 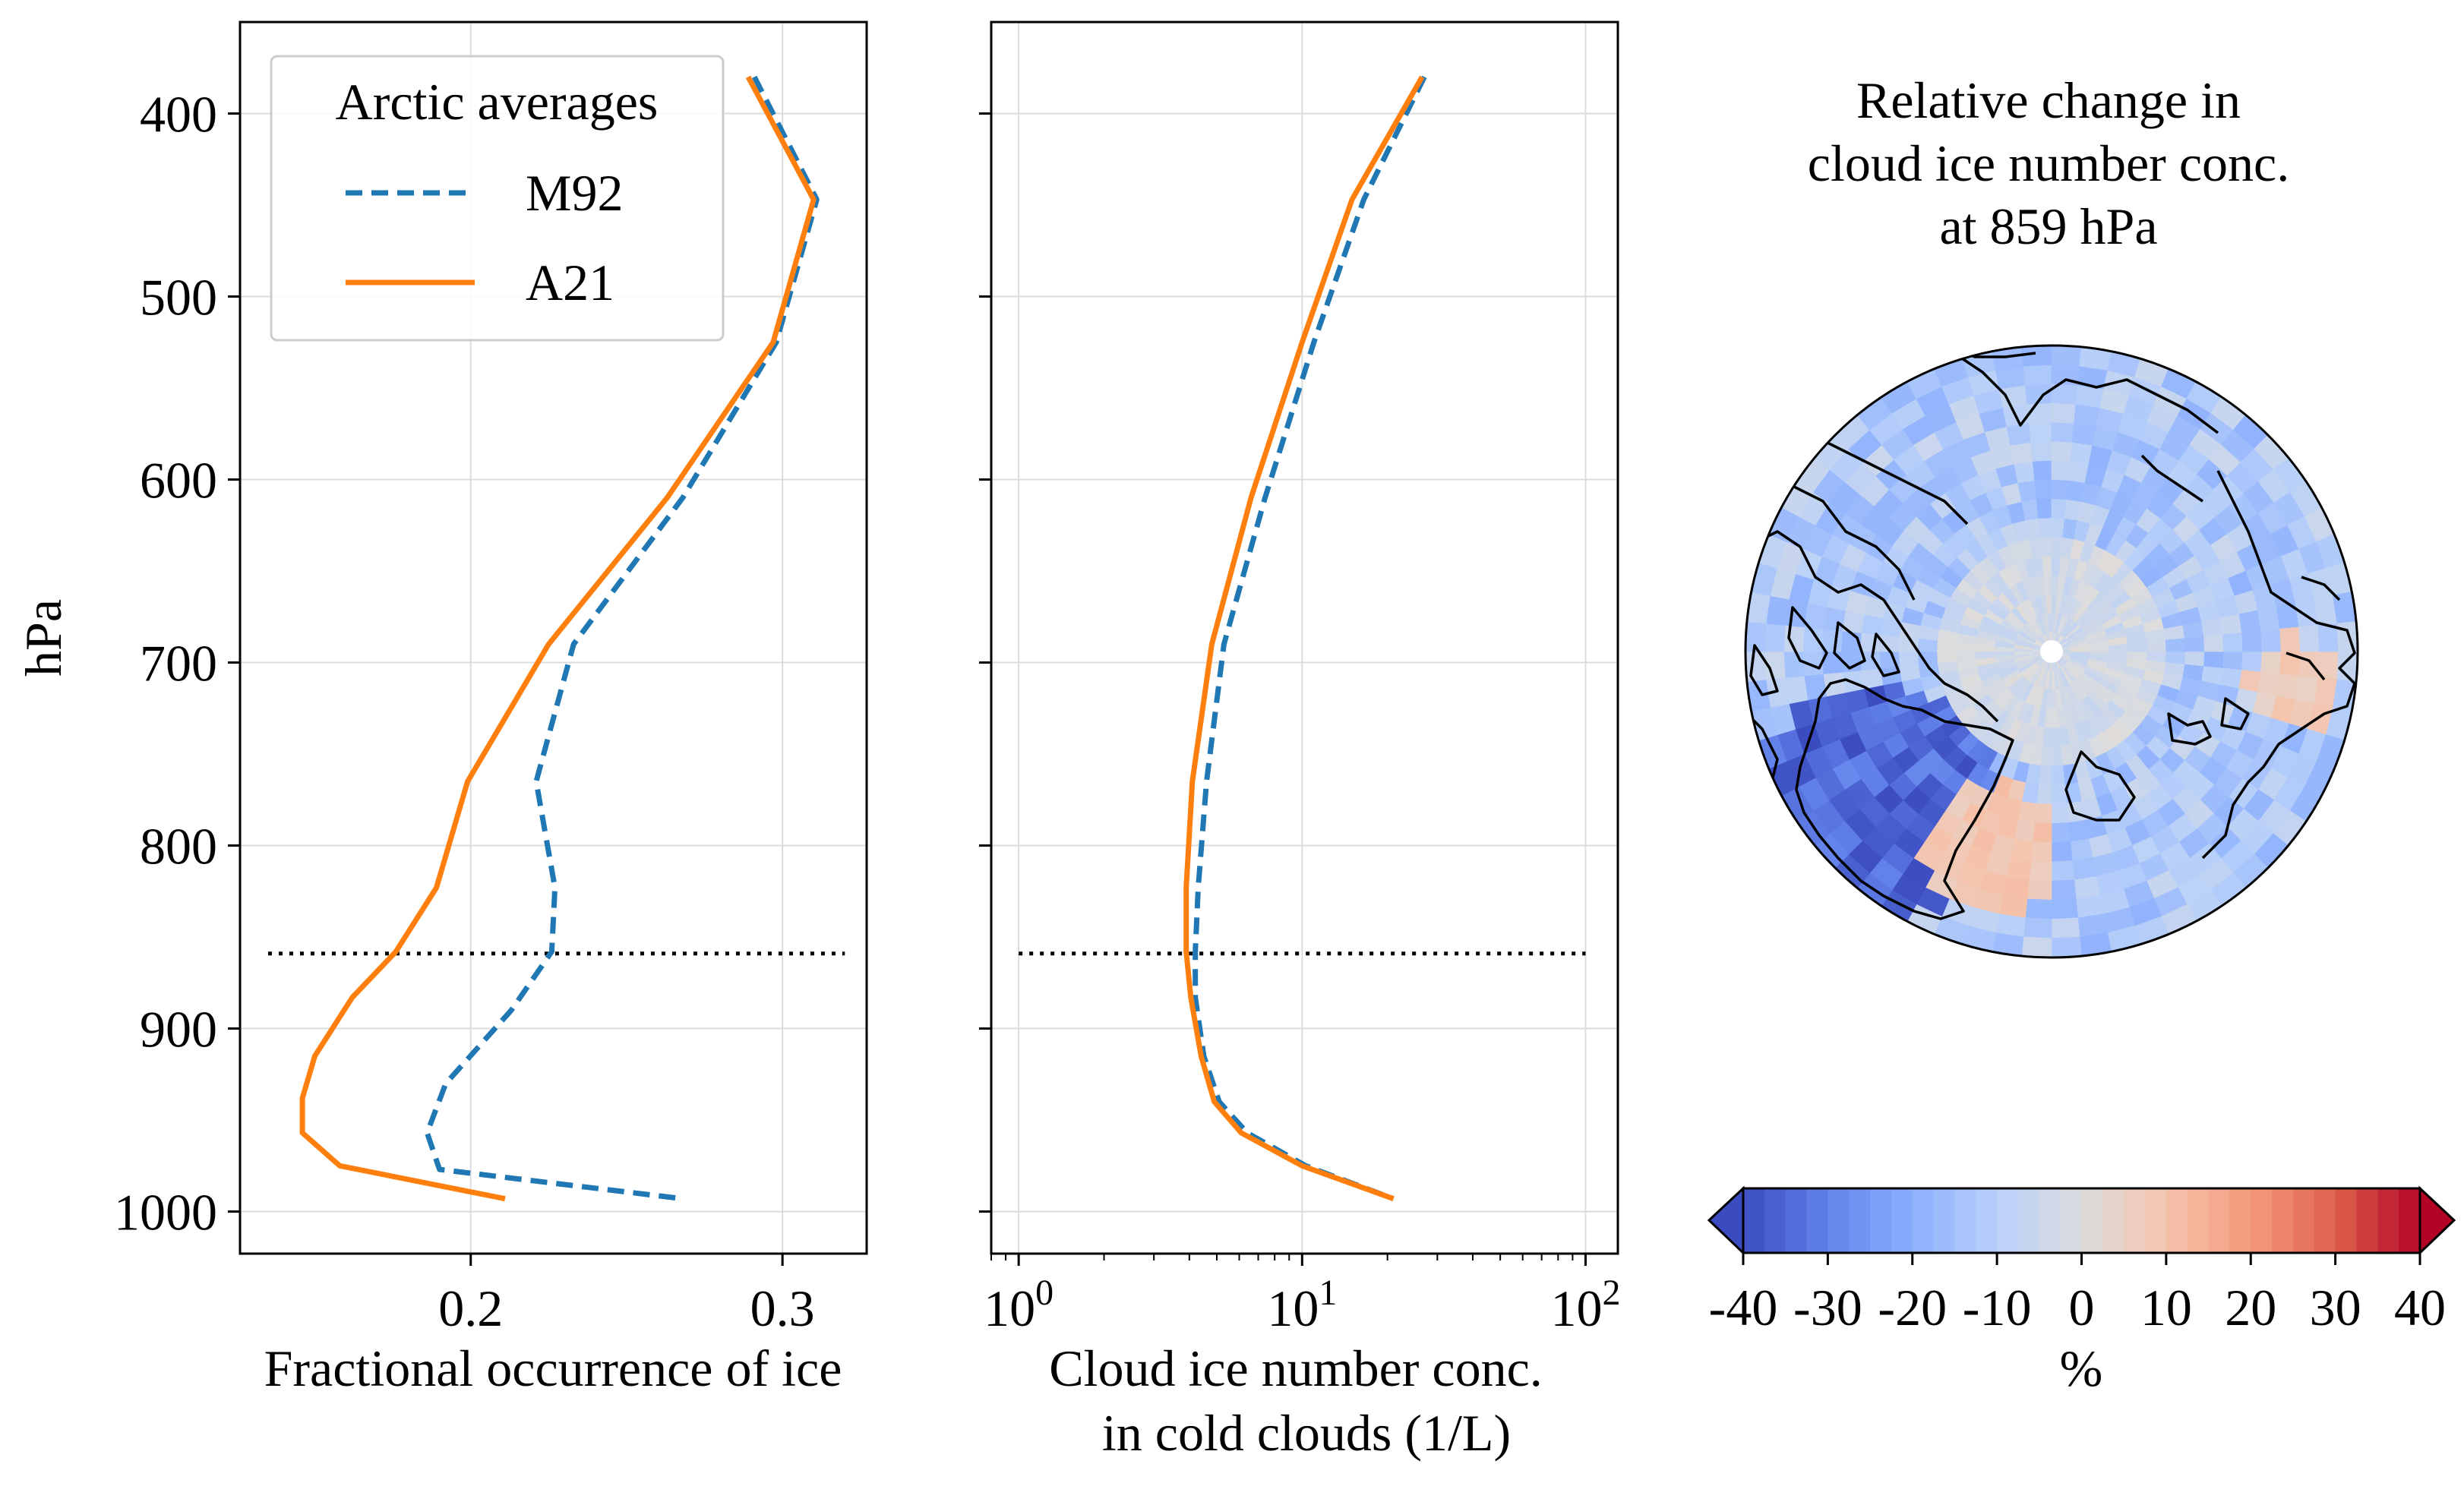 I want to click on y-tick-label: 1000, so click(x=165, y=1212).